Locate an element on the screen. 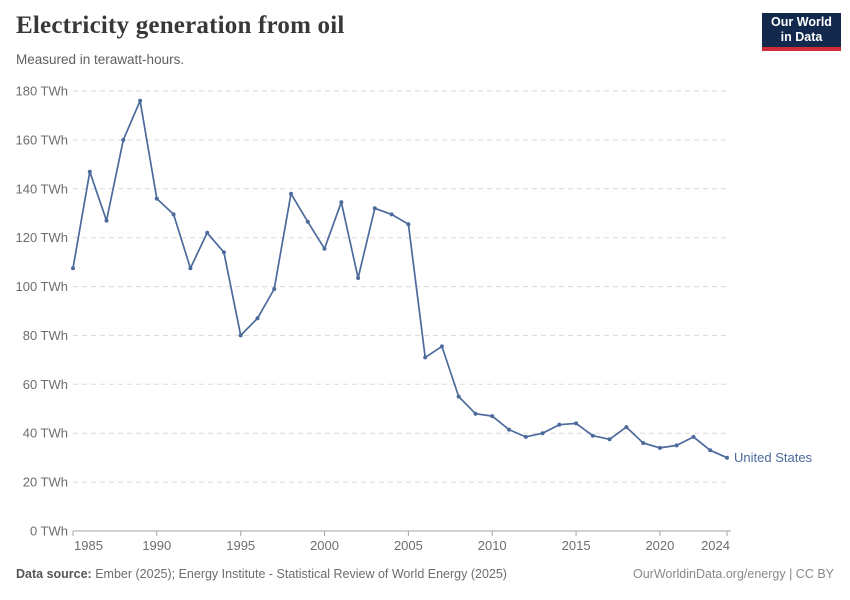  owid-logo: Our World in Data is located at coordinates (801, 32).